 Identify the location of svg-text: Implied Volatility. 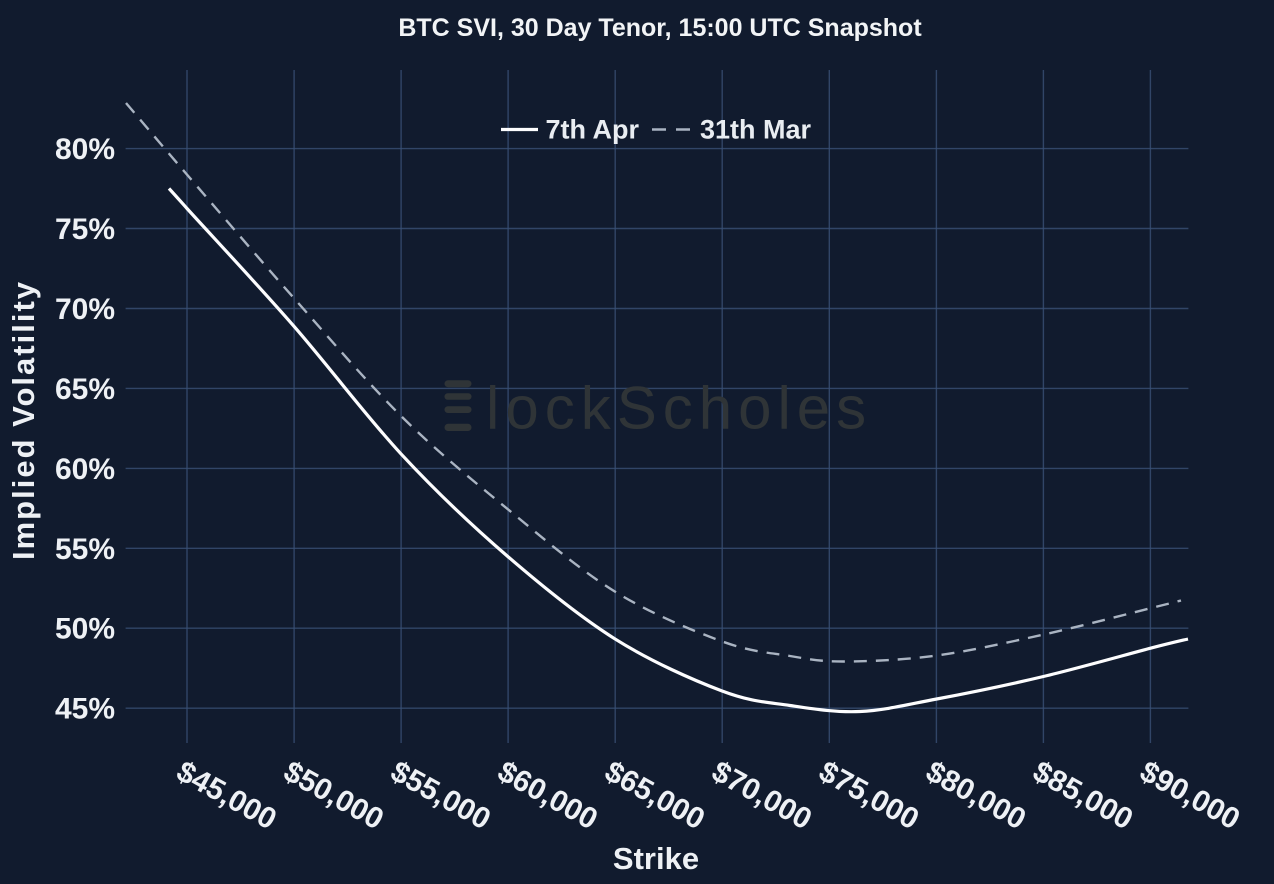
(23, 420).